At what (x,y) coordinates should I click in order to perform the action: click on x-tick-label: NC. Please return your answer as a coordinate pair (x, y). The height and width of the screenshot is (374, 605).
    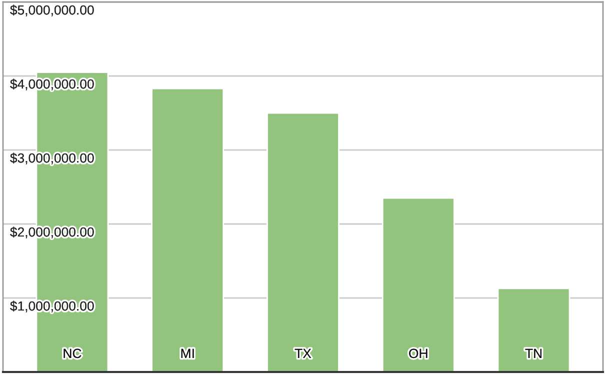
    Looking at the image, I should click on (73, 353).